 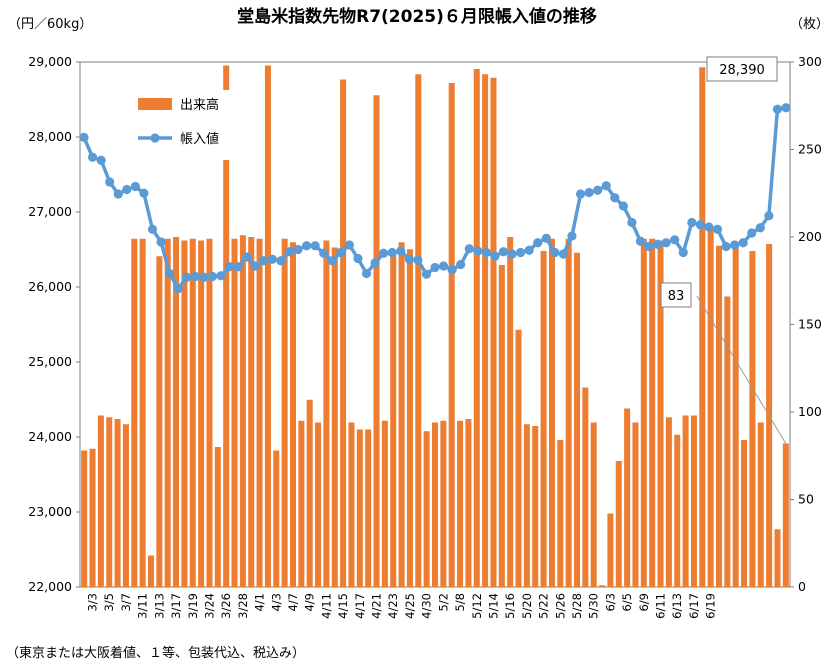 What do you see at coordinates (676, 296) in the screenshot?
I see `callout-volume-label: 83` at bounding box center [676, 296].